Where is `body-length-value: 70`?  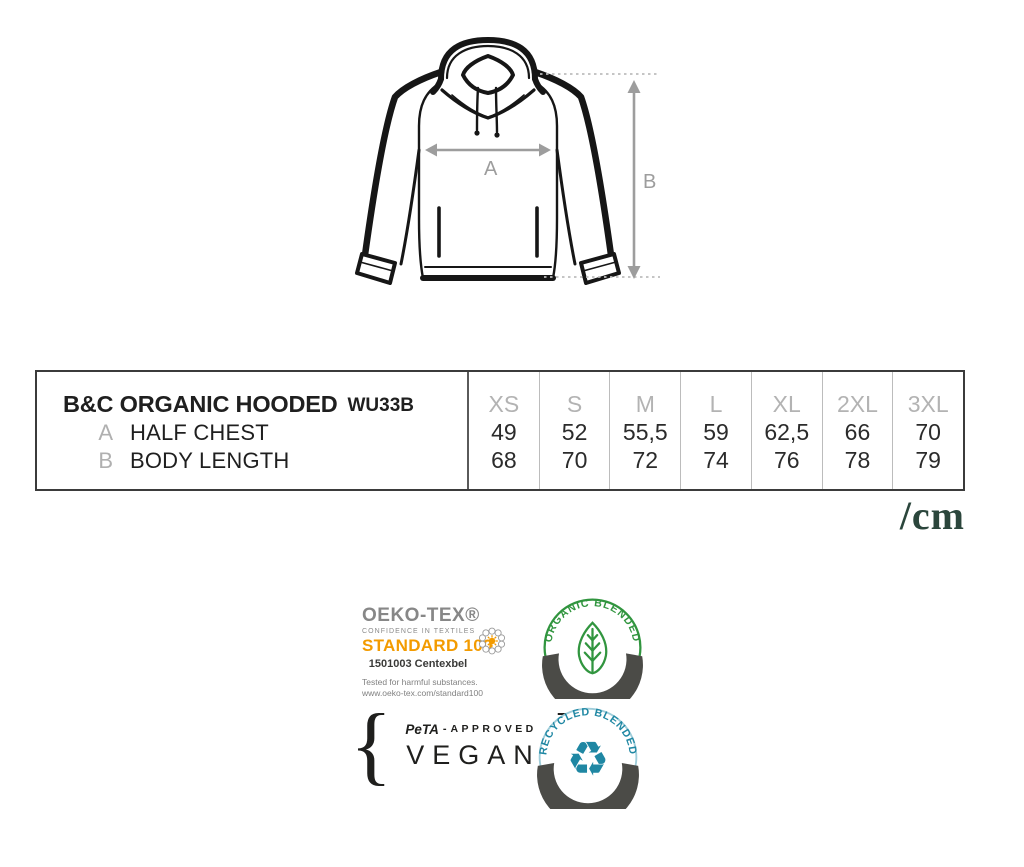 body-length-value: 70 is located at coordinates (574, 460).